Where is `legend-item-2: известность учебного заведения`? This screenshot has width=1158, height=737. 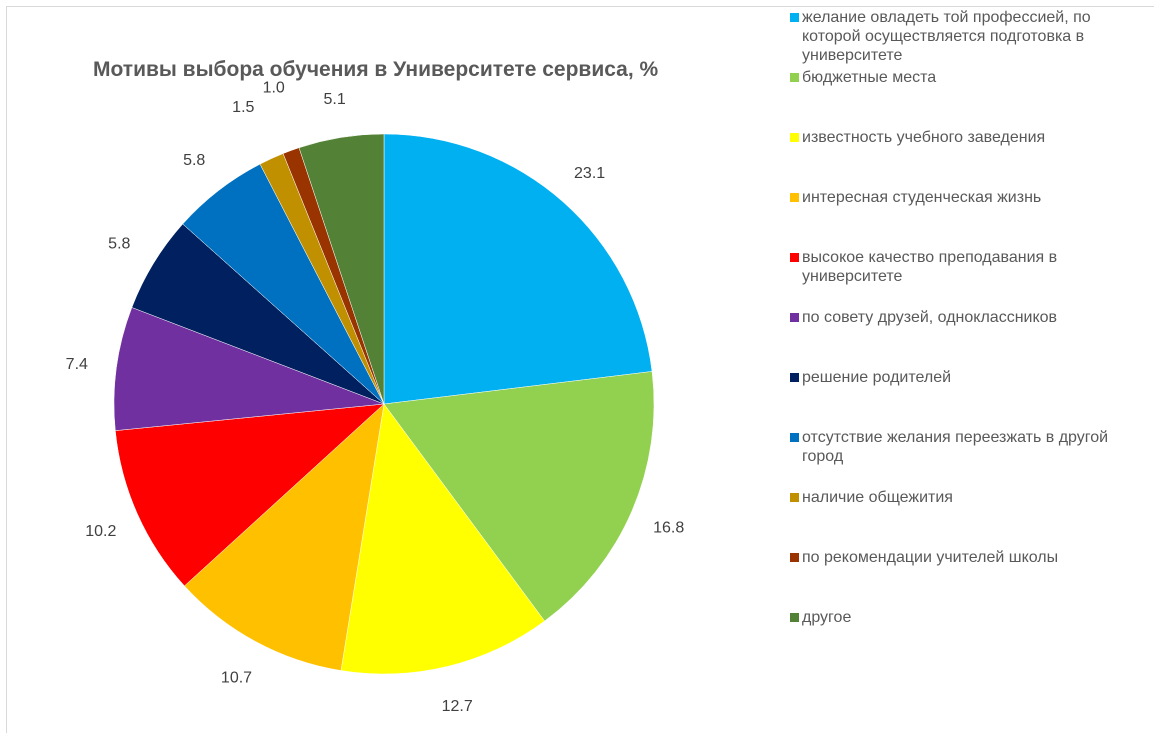
legend-item-2: известность учебного заведения is located at coordinates (965, 137).